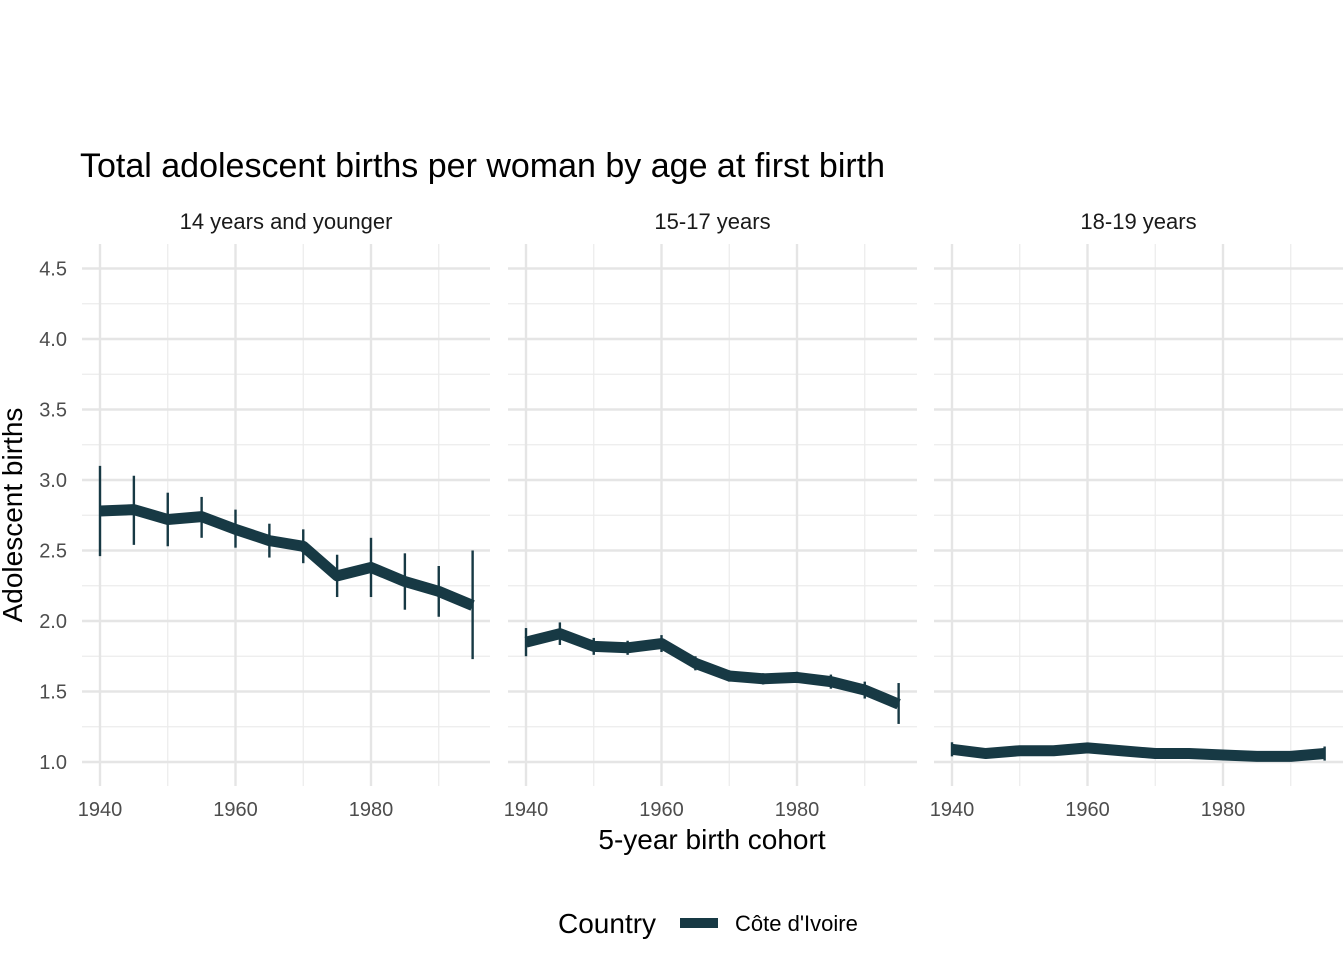 The width and height of the screenshot is (1344, 960). What do you see at coordinates (53, 622) in the screenshot?
I see `y-tick-label: 2.0` at bounding box center [53, 622].